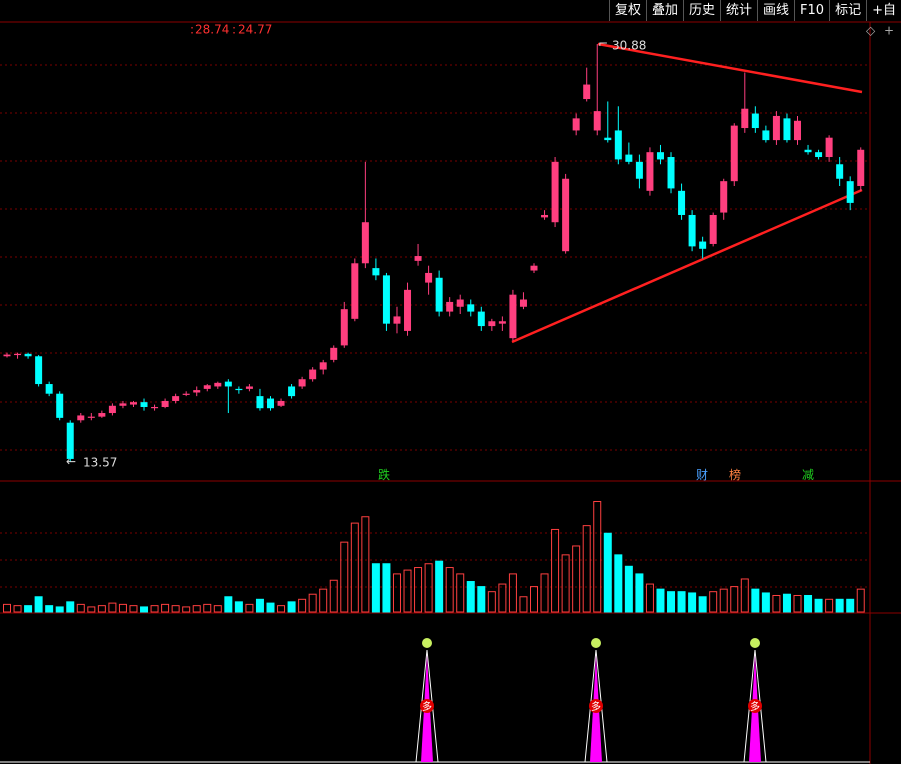  Describe the element at coordinates (596, 643) in the screenshot. I see `apple-icon` at that location.